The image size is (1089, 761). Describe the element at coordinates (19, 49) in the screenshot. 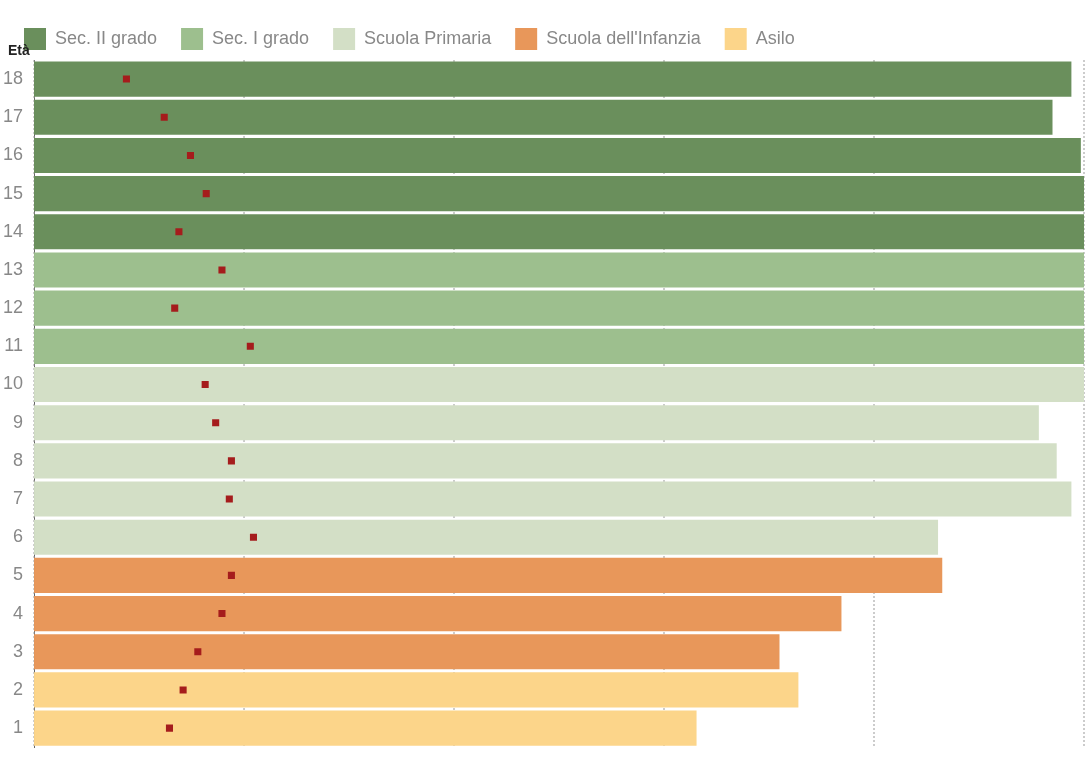

I see `y-axis-title: Età` at that location.